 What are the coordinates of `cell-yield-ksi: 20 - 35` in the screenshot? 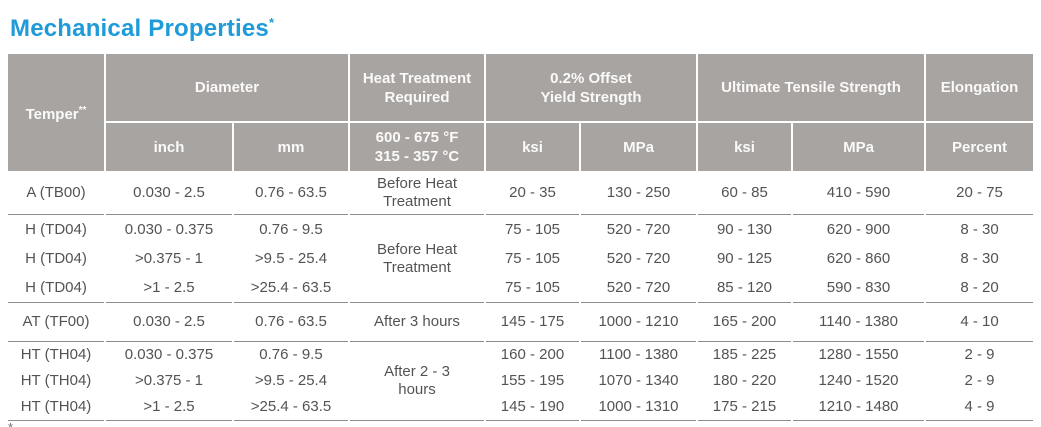 It's located at (532, 192).